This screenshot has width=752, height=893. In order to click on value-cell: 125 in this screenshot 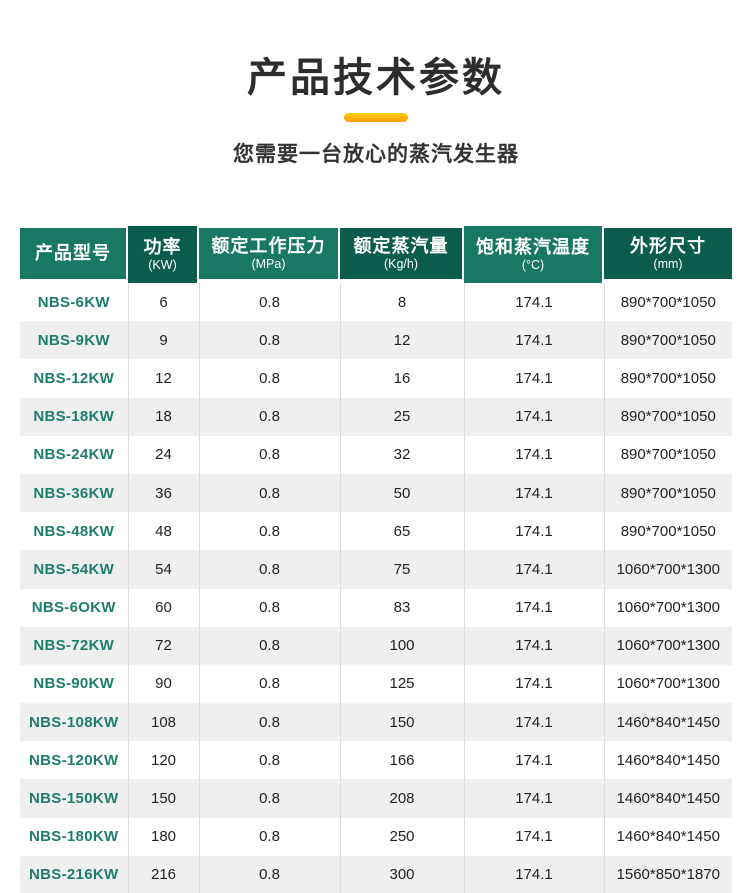, I will do `click(401, 684)`.